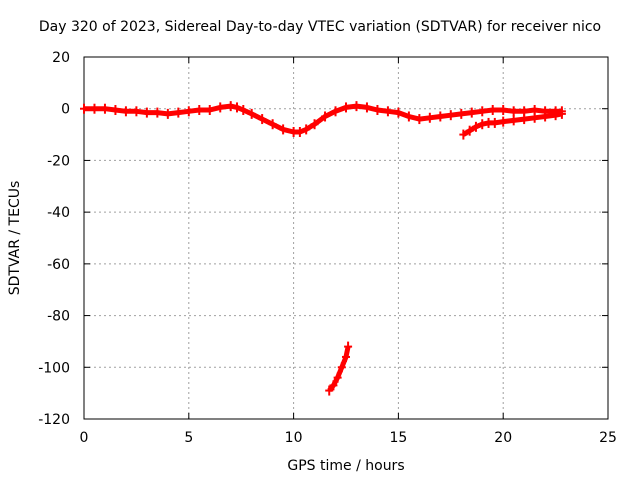  What do you see at coordinates (84, 438) in the screenshot?
I see `x-tick-label: 0` at bounding box center [84, 438].